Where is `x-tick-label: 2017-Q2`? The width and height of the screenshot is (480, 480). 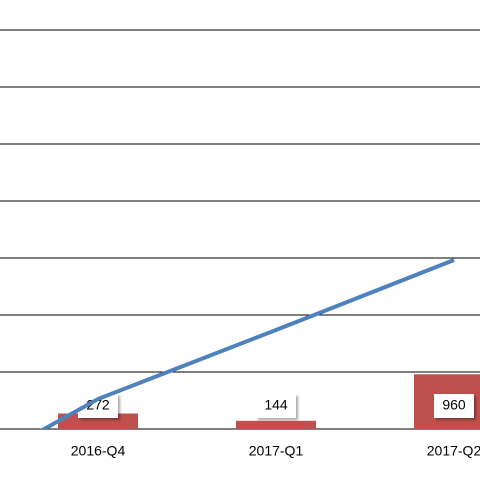 x-tick-label: 2017-Q2 is located at coordinates (453, 451).